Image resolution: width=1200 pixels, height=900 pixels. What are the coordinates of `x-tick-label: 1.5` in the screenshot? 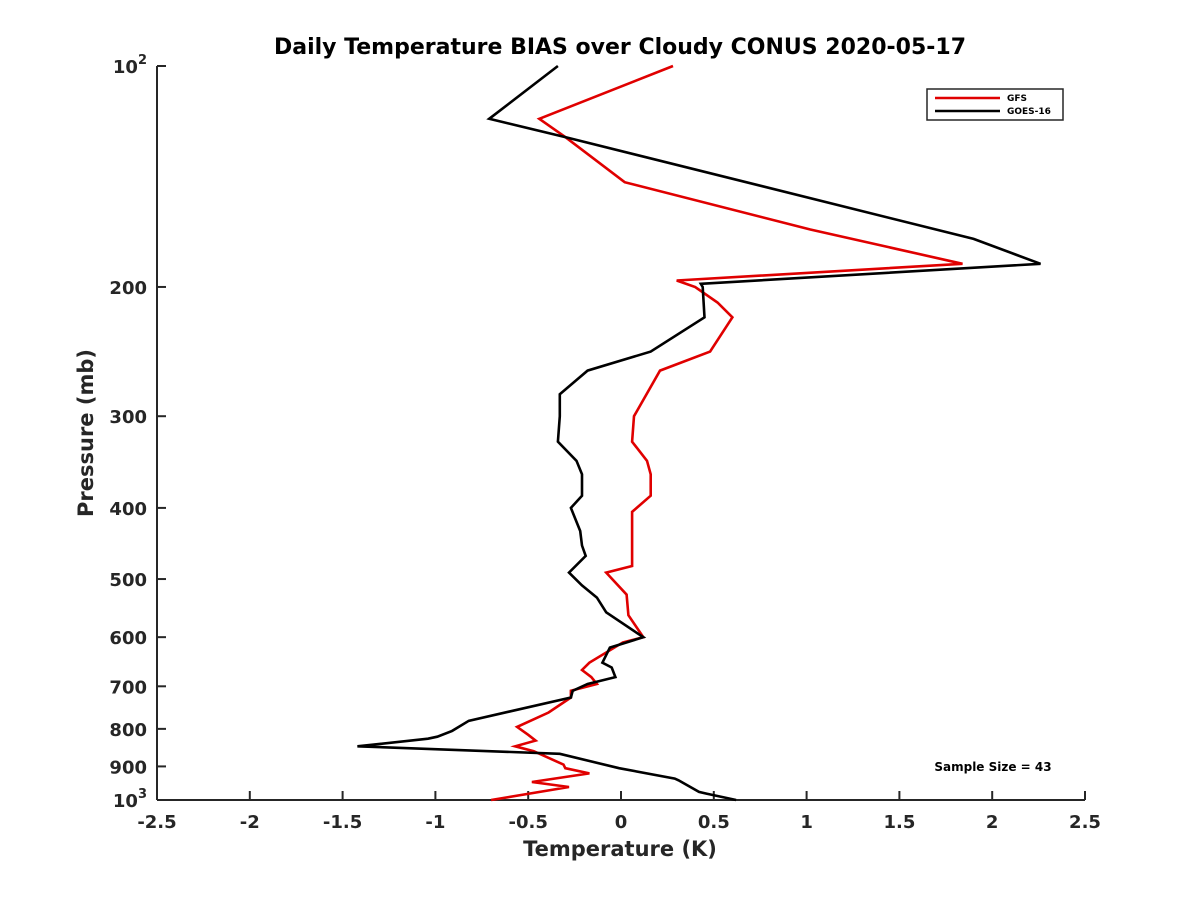 It's located at (899, 822).